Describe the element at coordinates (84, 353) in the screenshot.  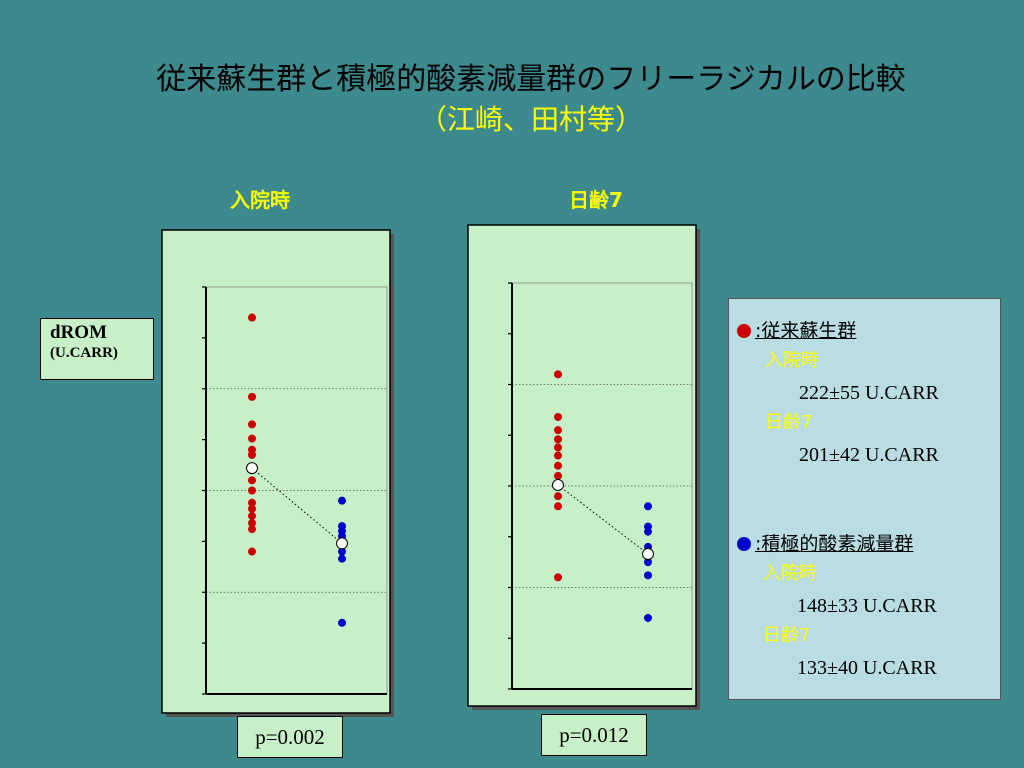
I see `y-axis-label-unit: (U.CARR)` at that location.